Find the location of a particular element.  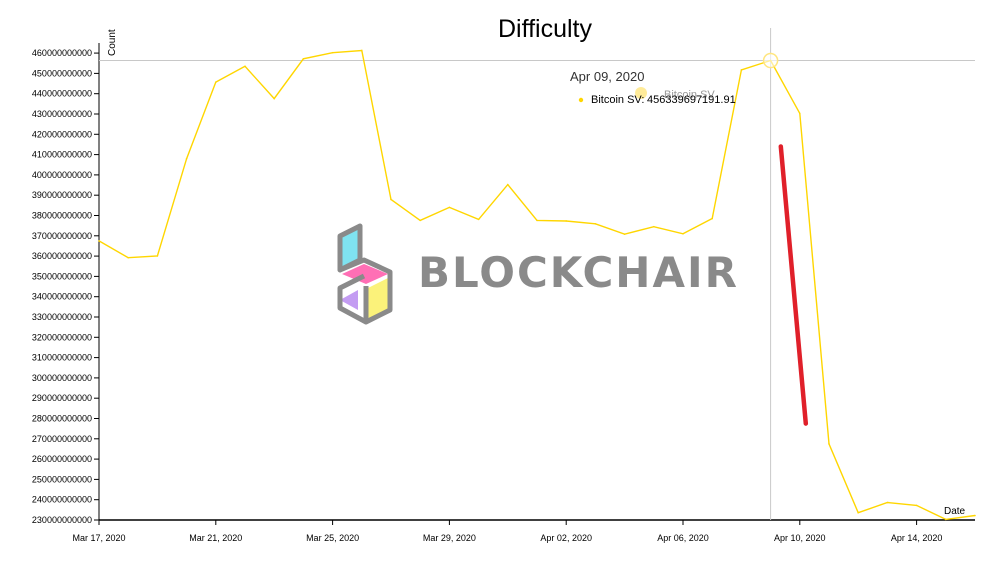

tooltip-ghost-dot is located at coordinates (641, 93).